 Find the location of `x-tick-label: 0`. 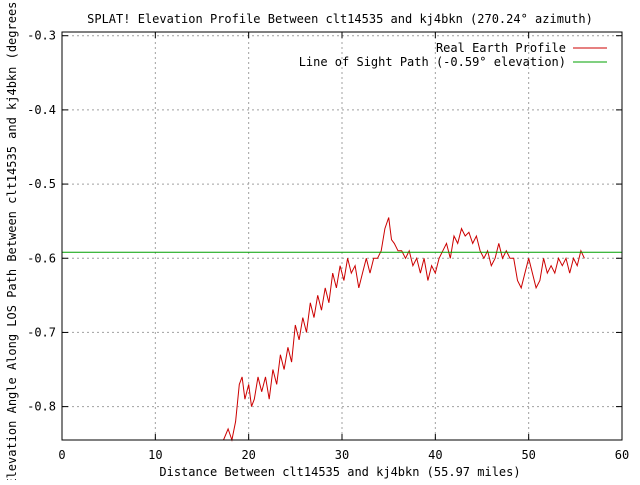

x-tick-label: 0 is located at coordinates (61, 455).